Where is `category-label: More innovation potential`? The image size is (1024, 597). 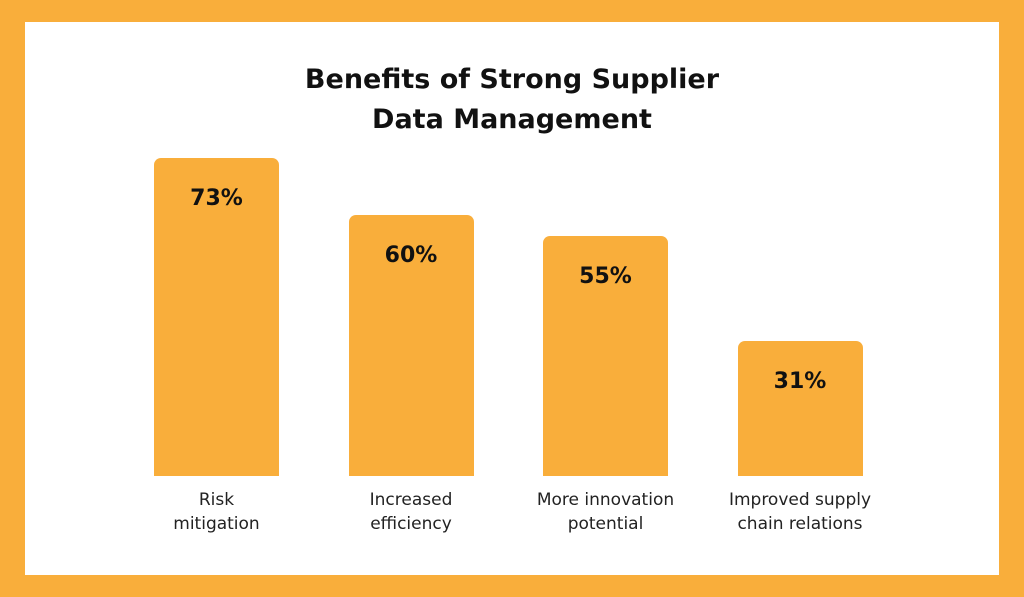 category-label: More innovation potential is located at coordinates (605, 512).